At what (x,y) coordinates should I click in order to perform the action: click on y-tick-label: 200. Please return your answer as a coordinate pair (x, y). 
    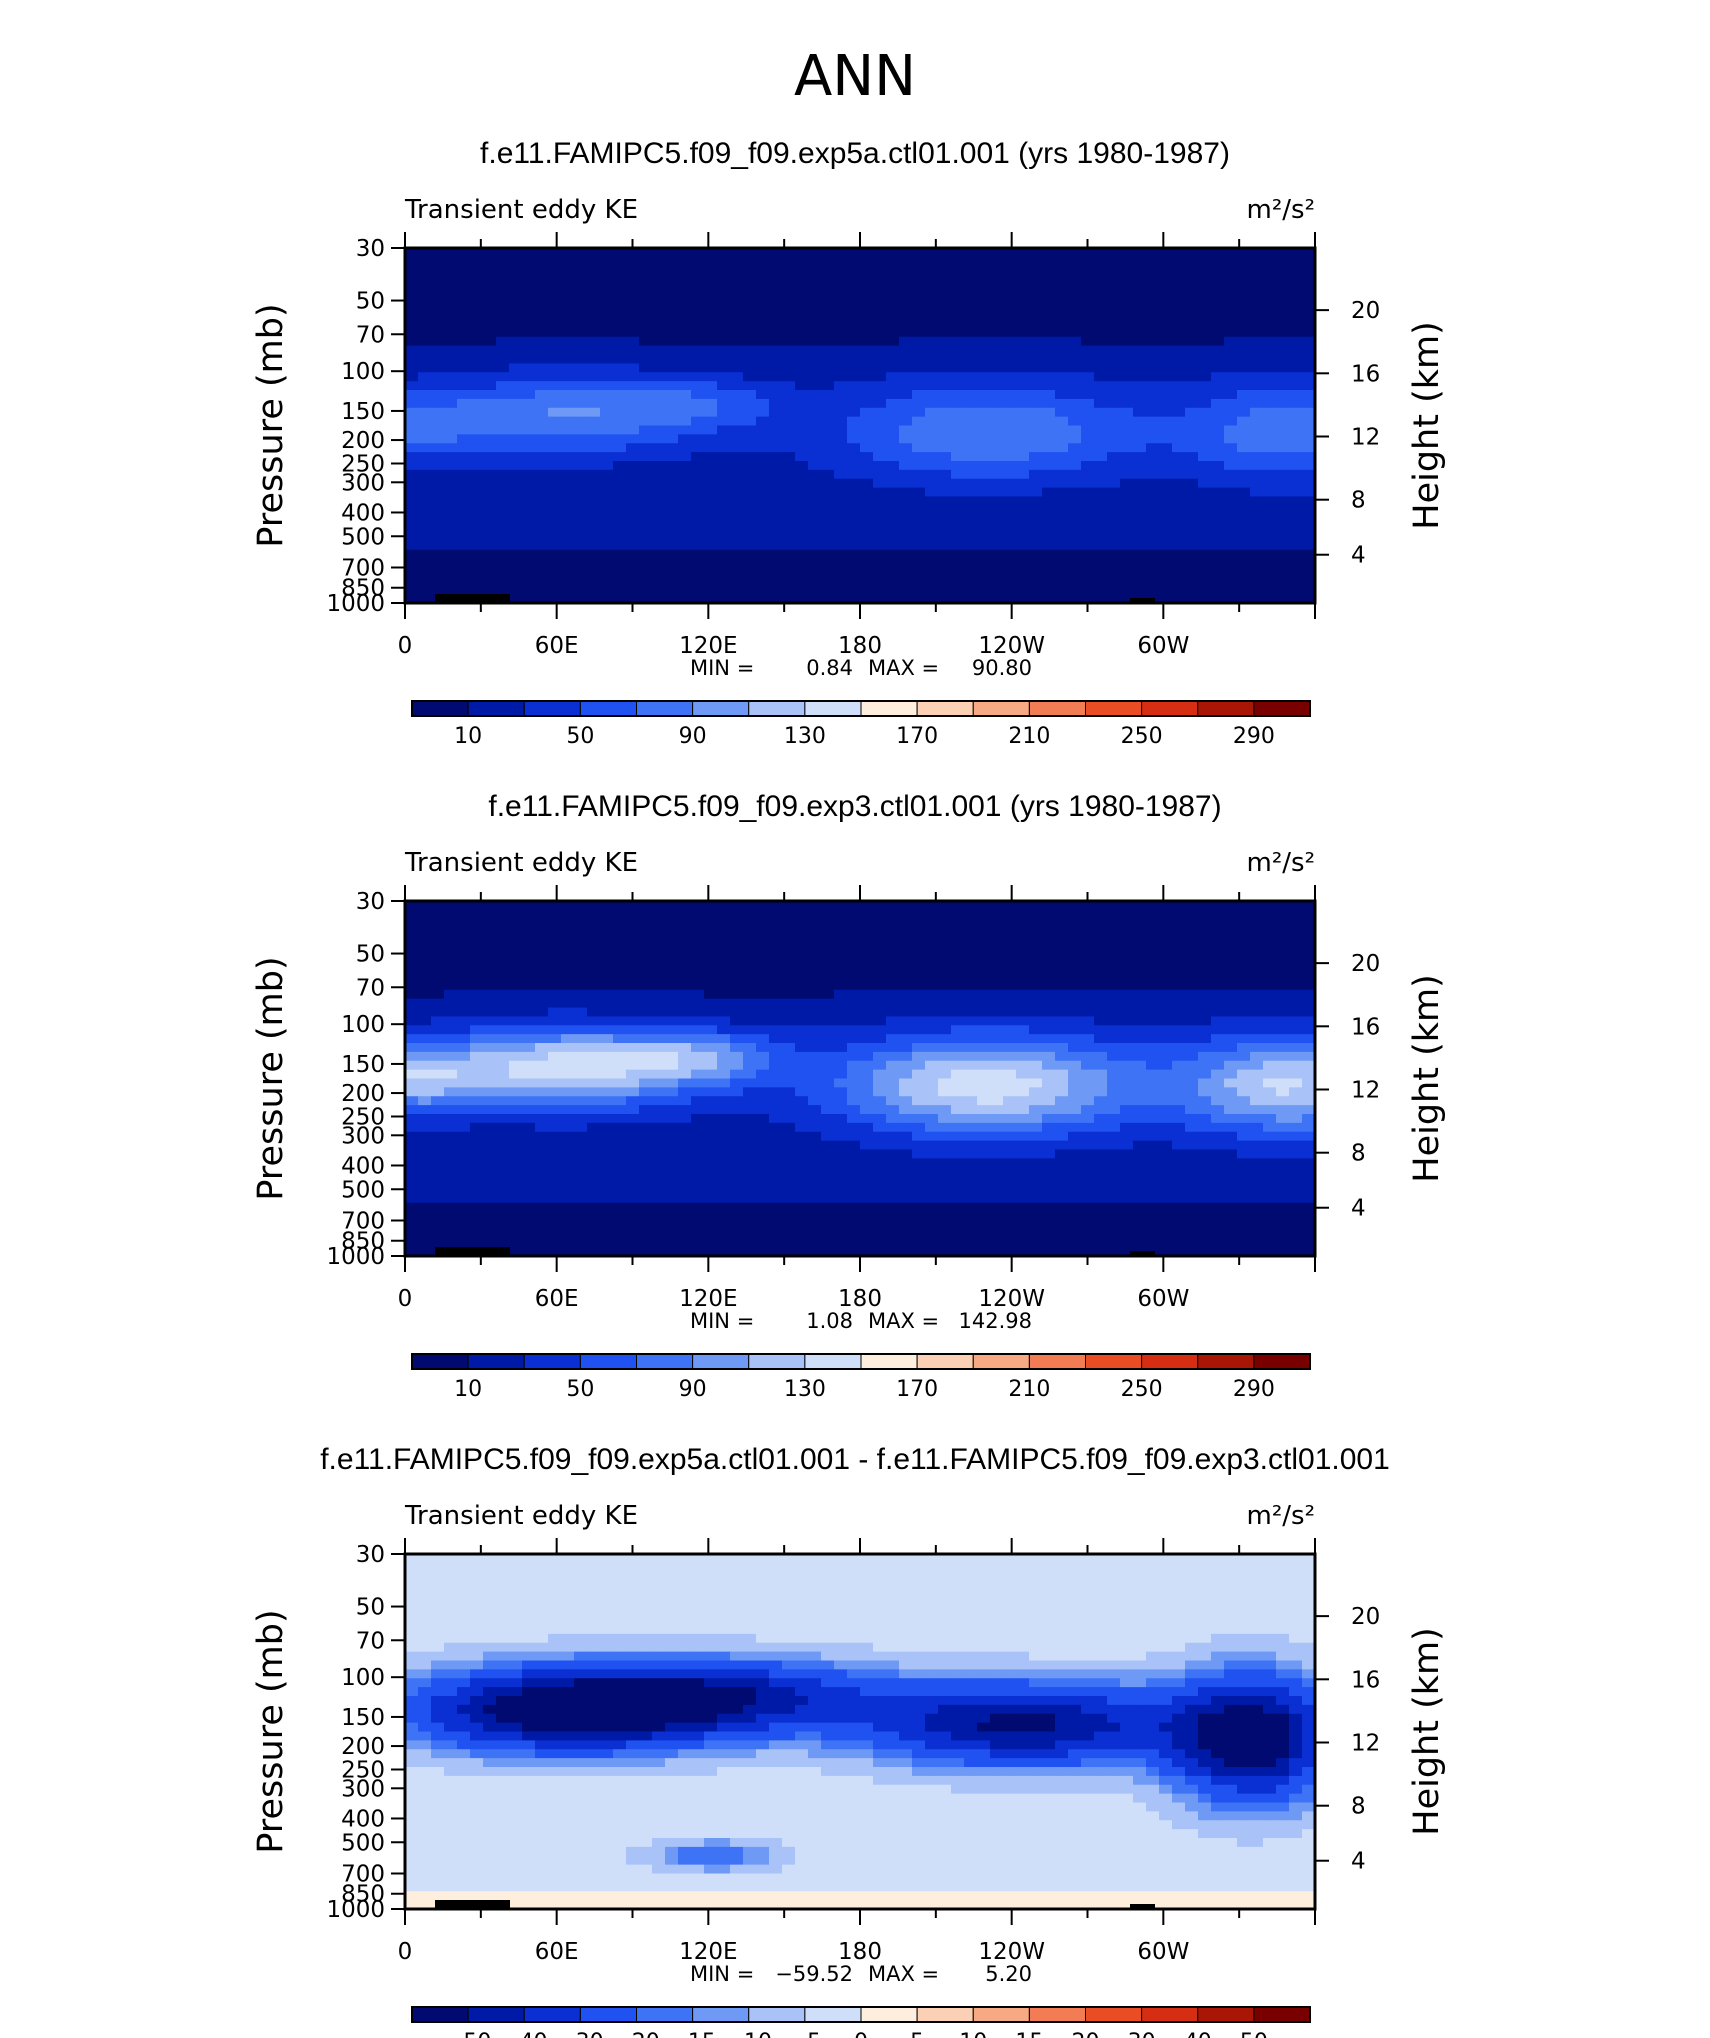
    Looking at the image, I should click on (363, 441).